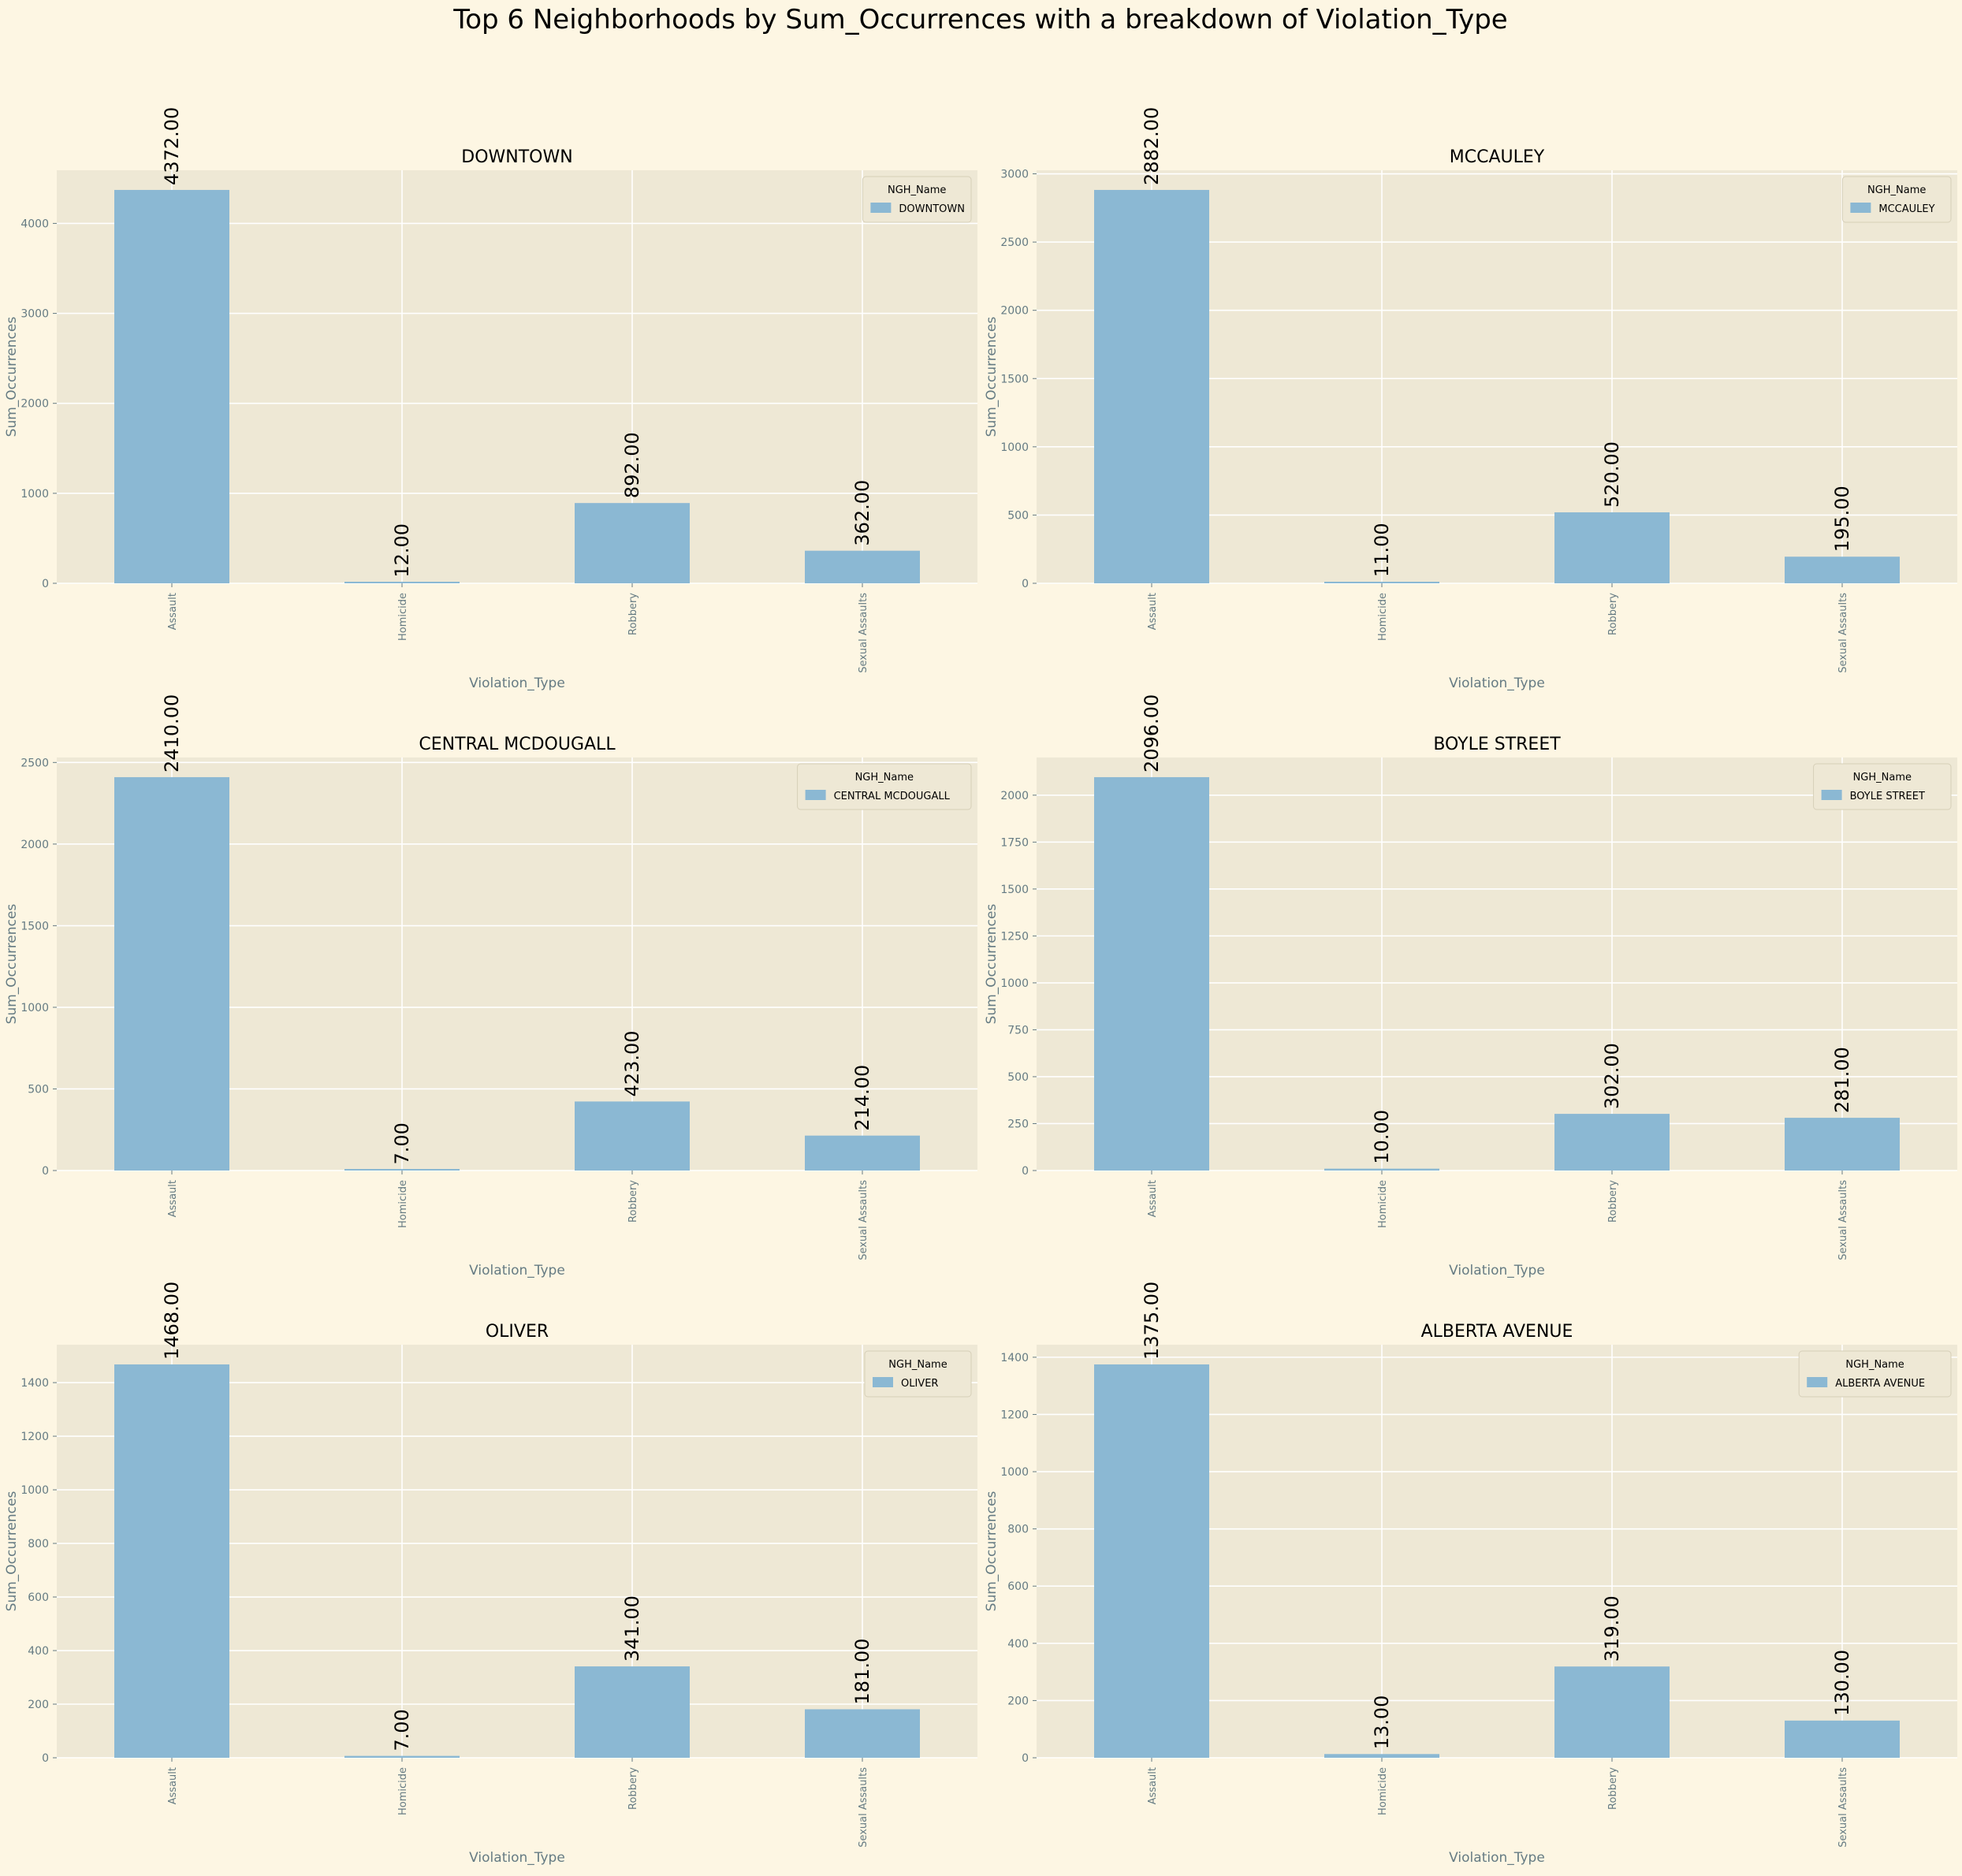 The height and width of the screenshot is (1876, 1962). I want to click on data-label: 10.00, so click(1382, 1137).